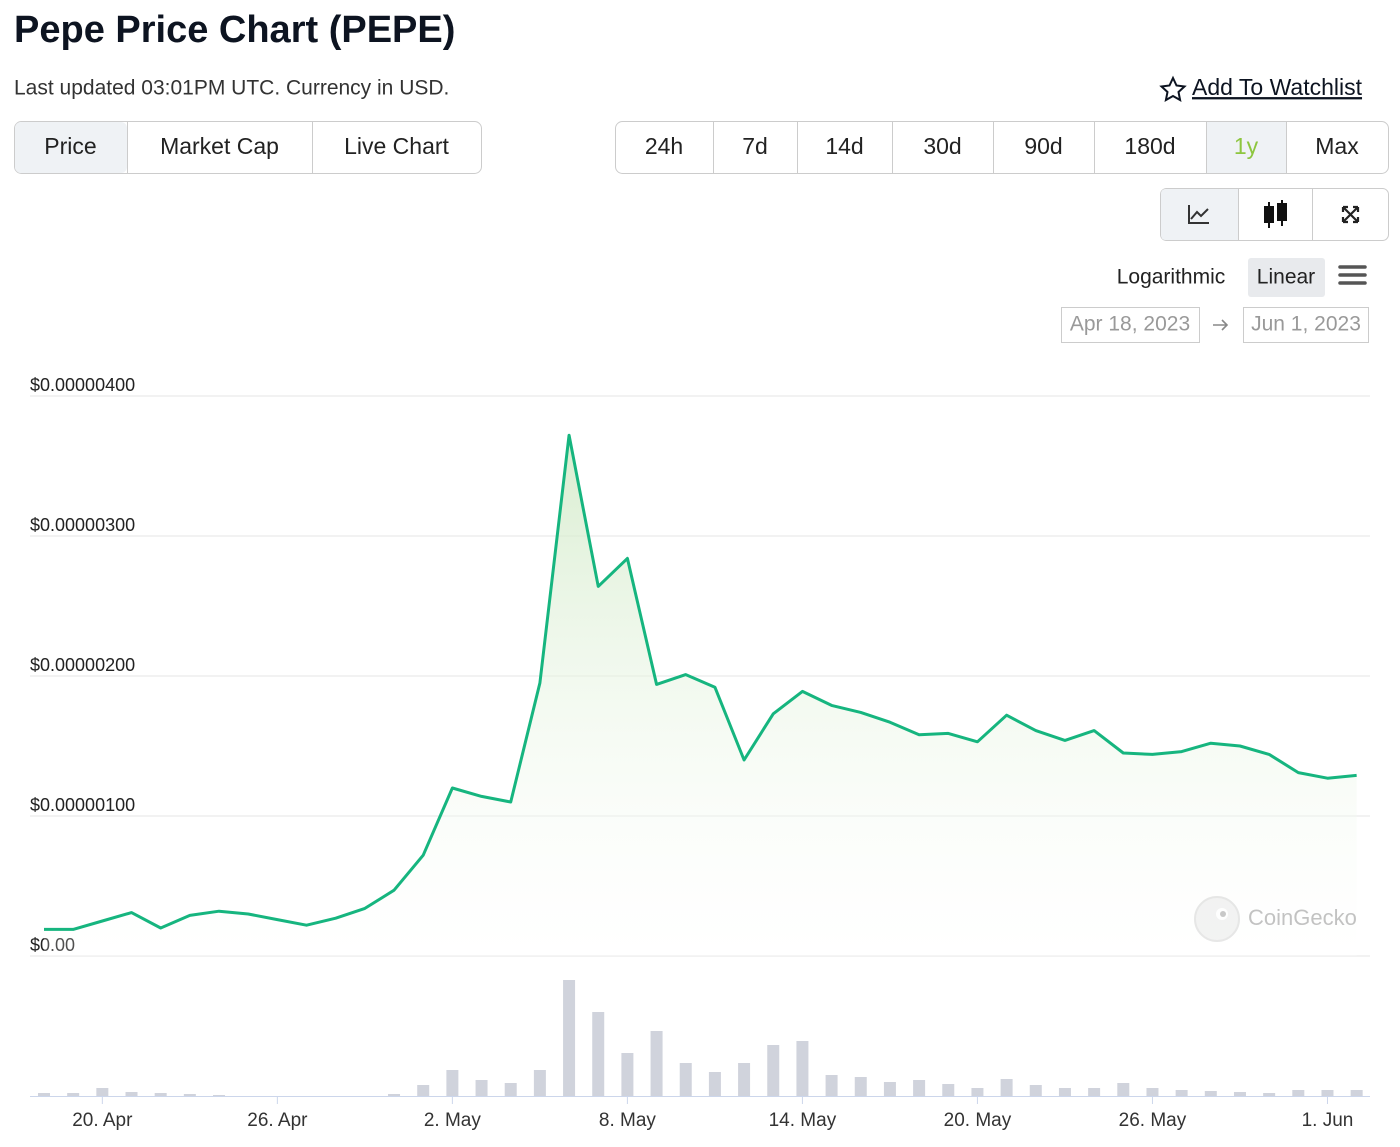 The image size is (1400, 1147). I want to click on x-tick-label: 2. May, so click(453, 1120).